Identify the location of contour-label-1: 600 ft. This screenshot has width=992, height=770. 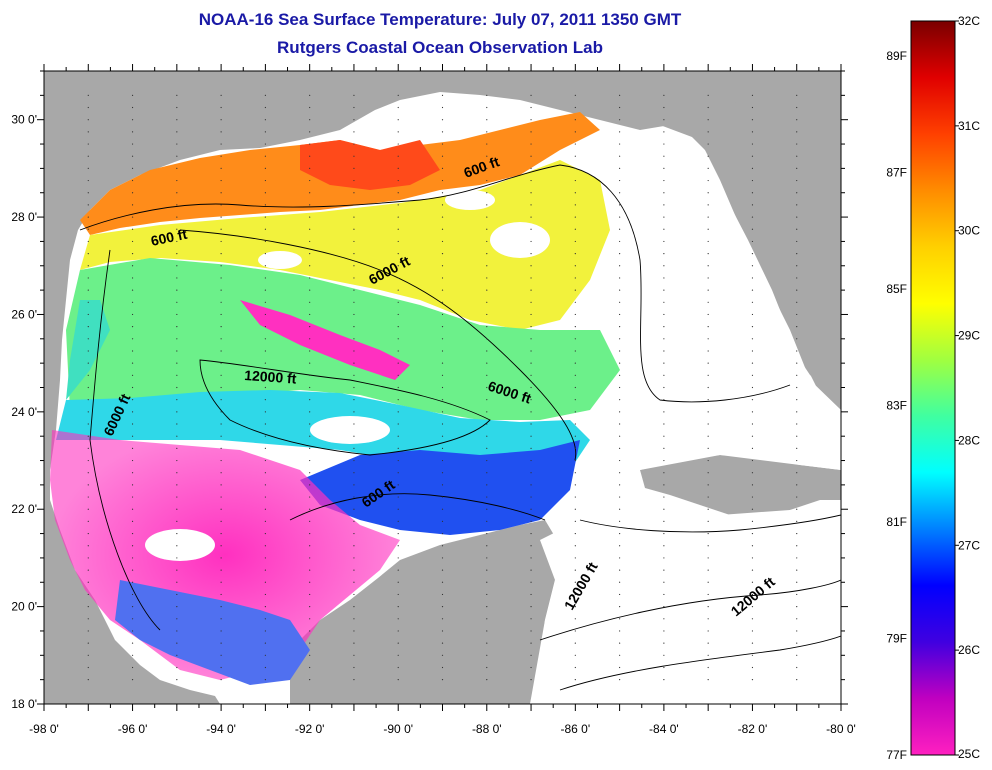
(168, 237).